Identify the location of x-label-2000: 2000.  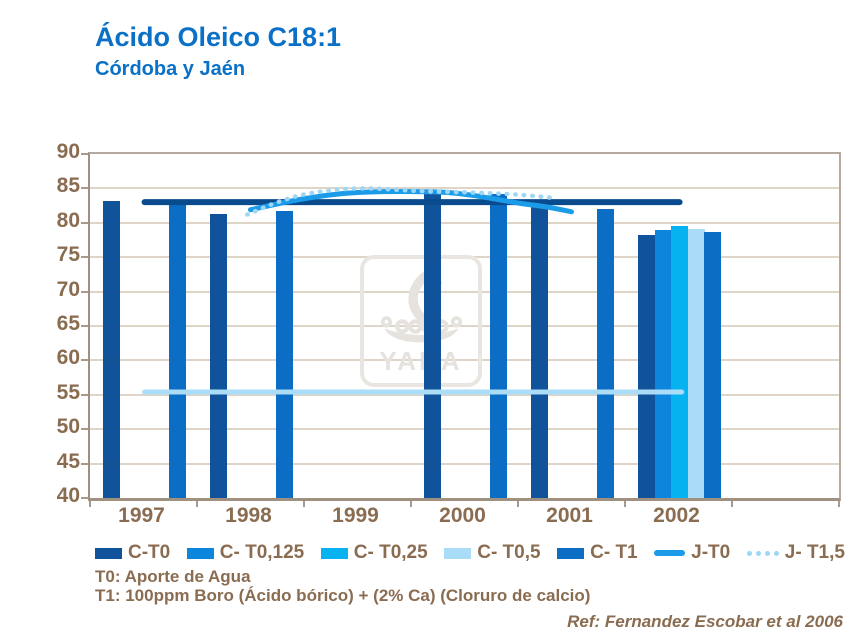
(462, 515).